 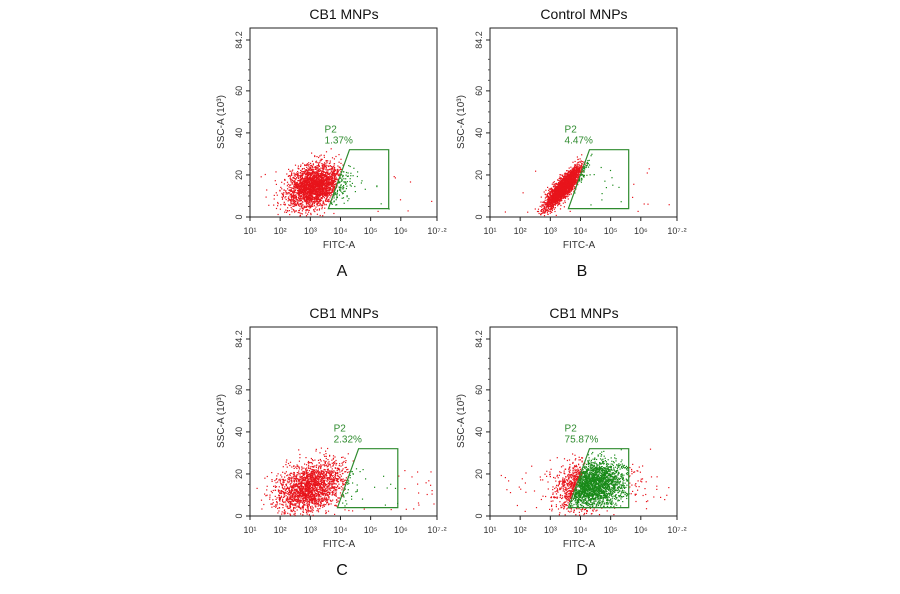 What do you see at coordinates (358, 179) in the screenshot?
I see `gate-p2` at bounding box center [358, 179].